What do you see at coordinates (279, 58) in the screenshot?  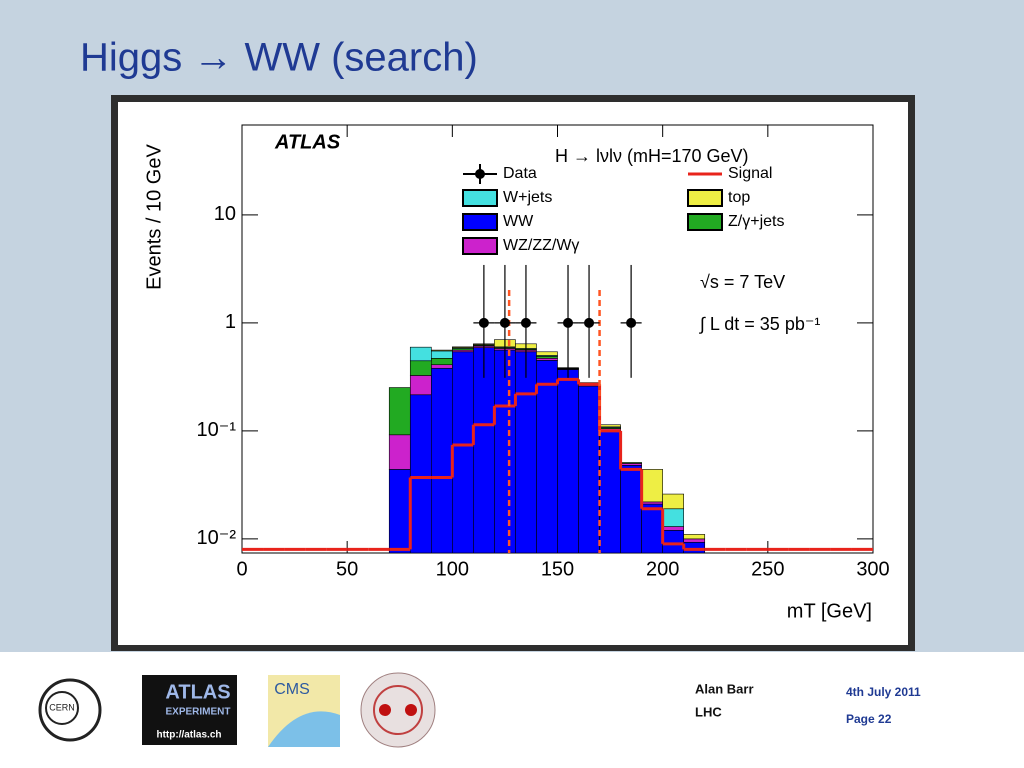 I see `slide-title: Higgs → WW (search)` at bounding box center [279, 58].